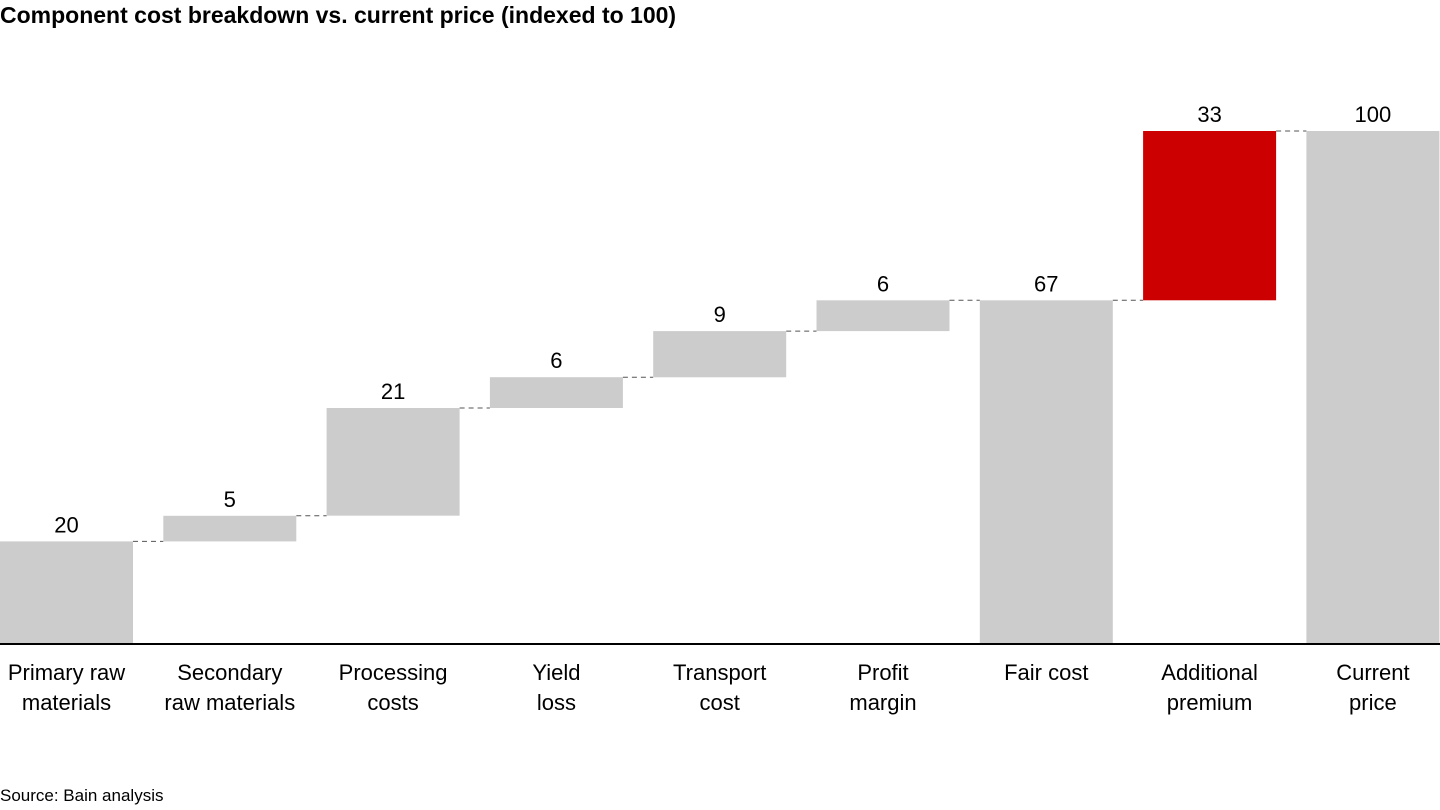 This screenshot has width=1440, height=810. Describe the element at coordinates (66, 687) in the screenshot. I see `category-label: Primary raw materials` at that location.